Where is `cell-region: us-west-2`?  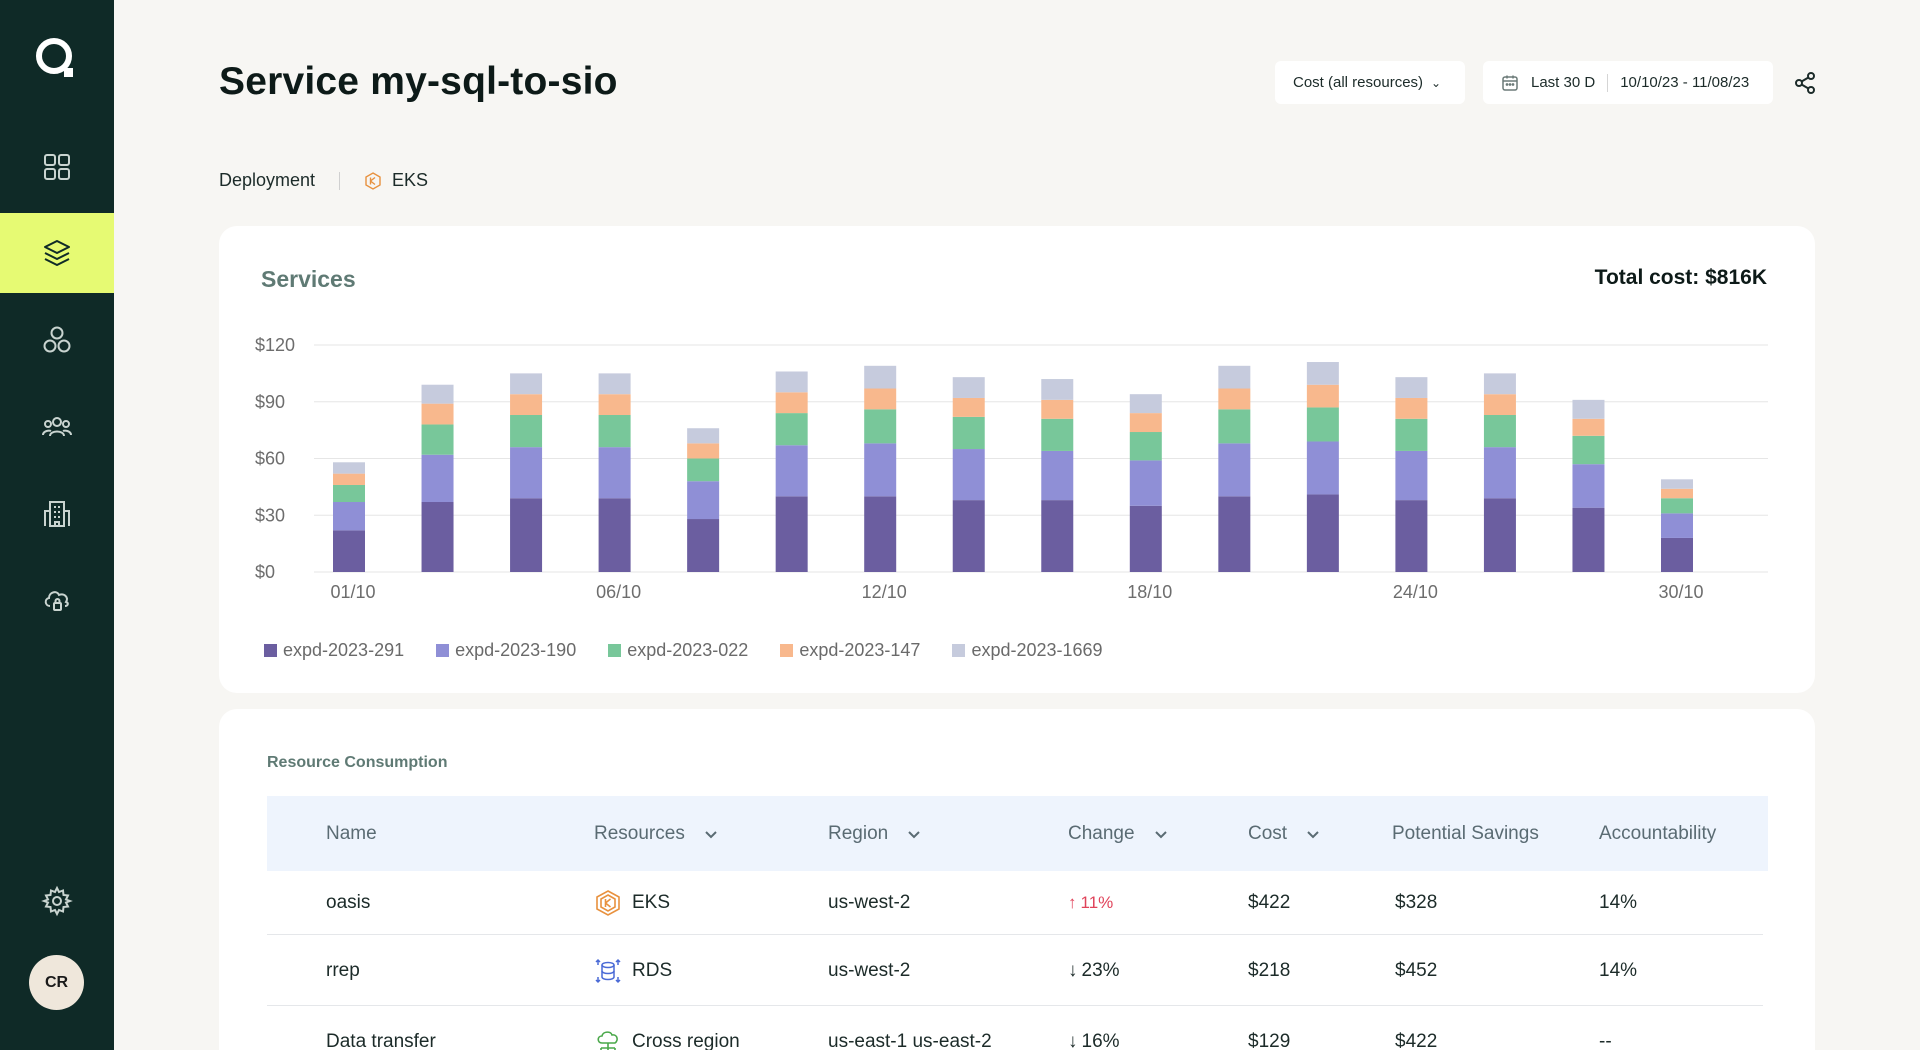 cell-region: us-west-2 is located at coordinates (869, 902).